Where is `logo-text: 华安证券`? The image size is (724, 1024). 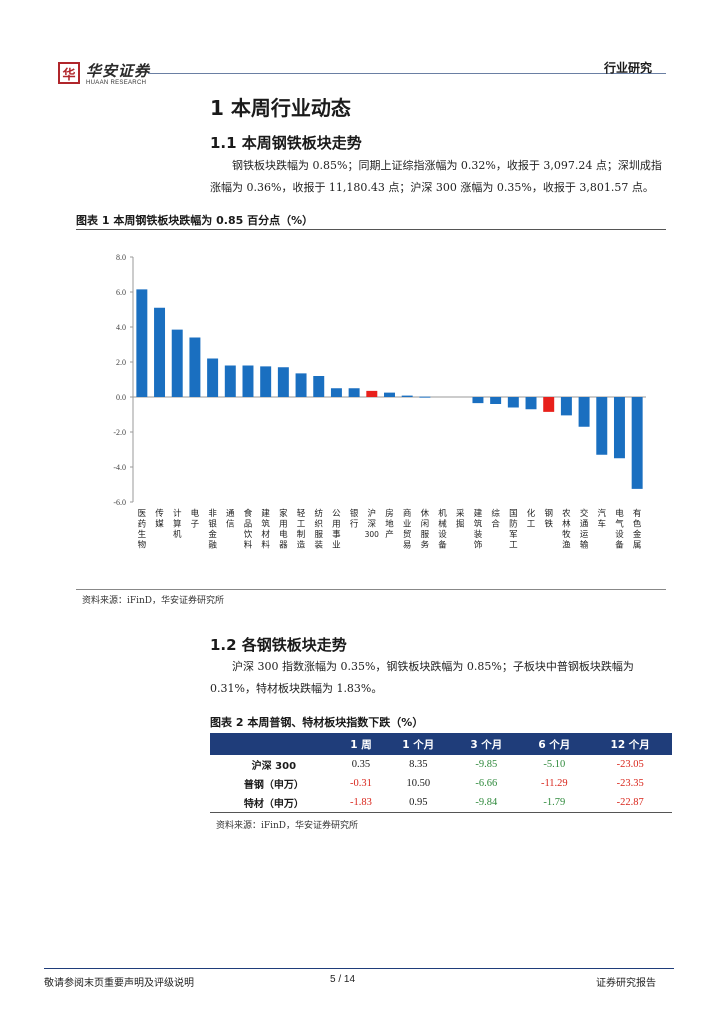 logo-text: 华安证券 is located at coordinates (118, 71).